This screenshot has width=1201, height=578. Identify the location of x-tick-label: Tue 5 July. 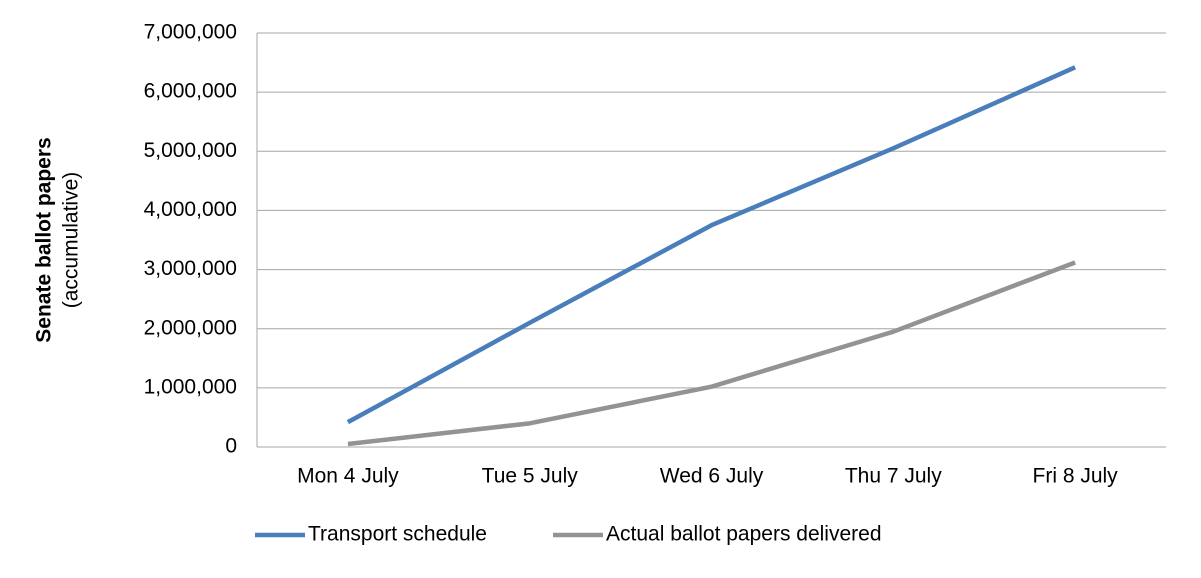
(530, 476).